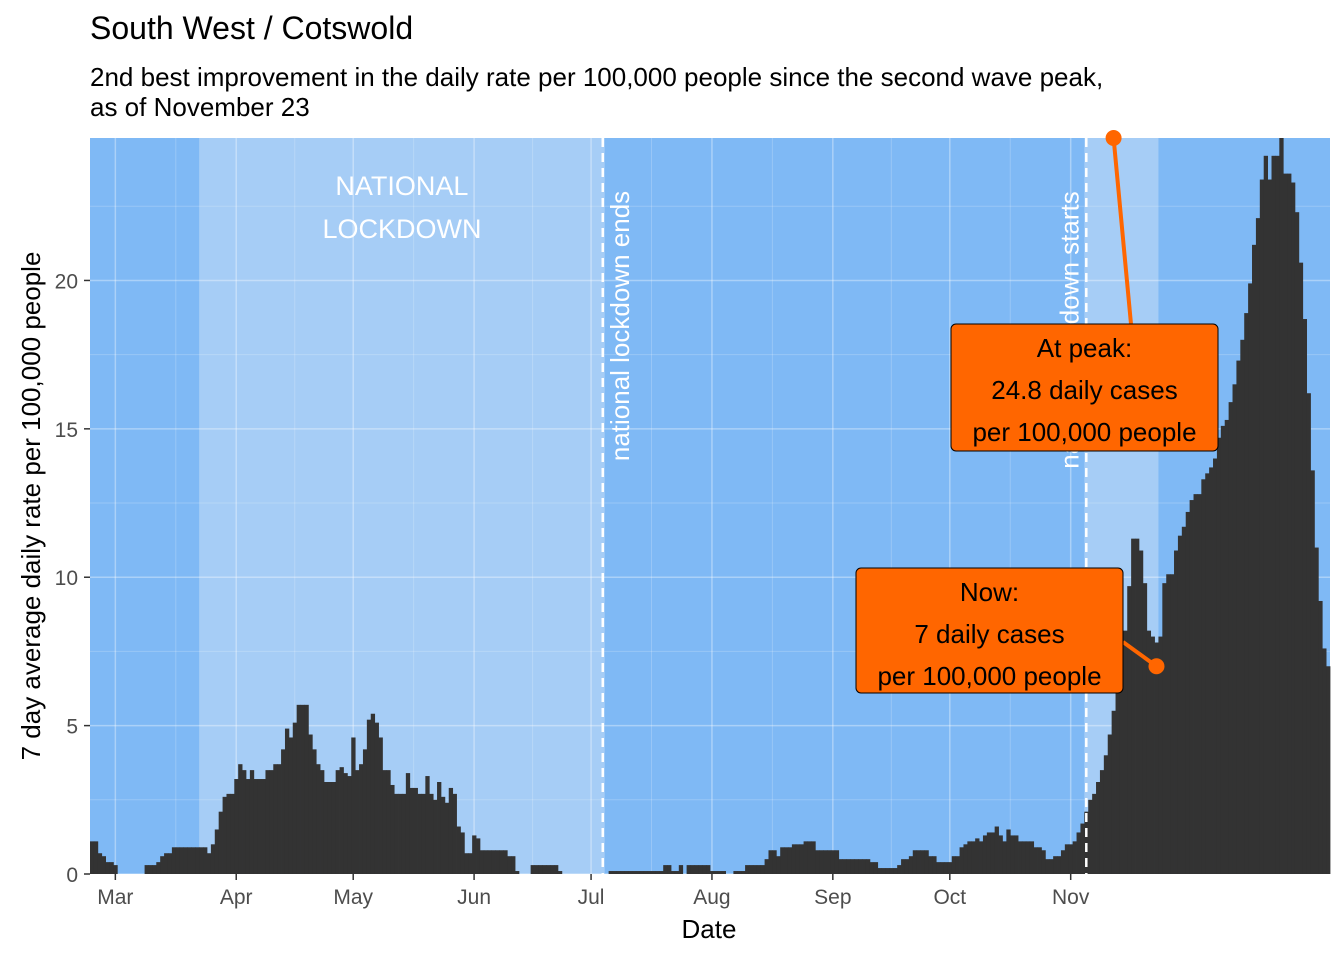 This screenshot has height=960, width=1344. I want to click on vline-label-1: national lockdown ends, so click(620, 326).